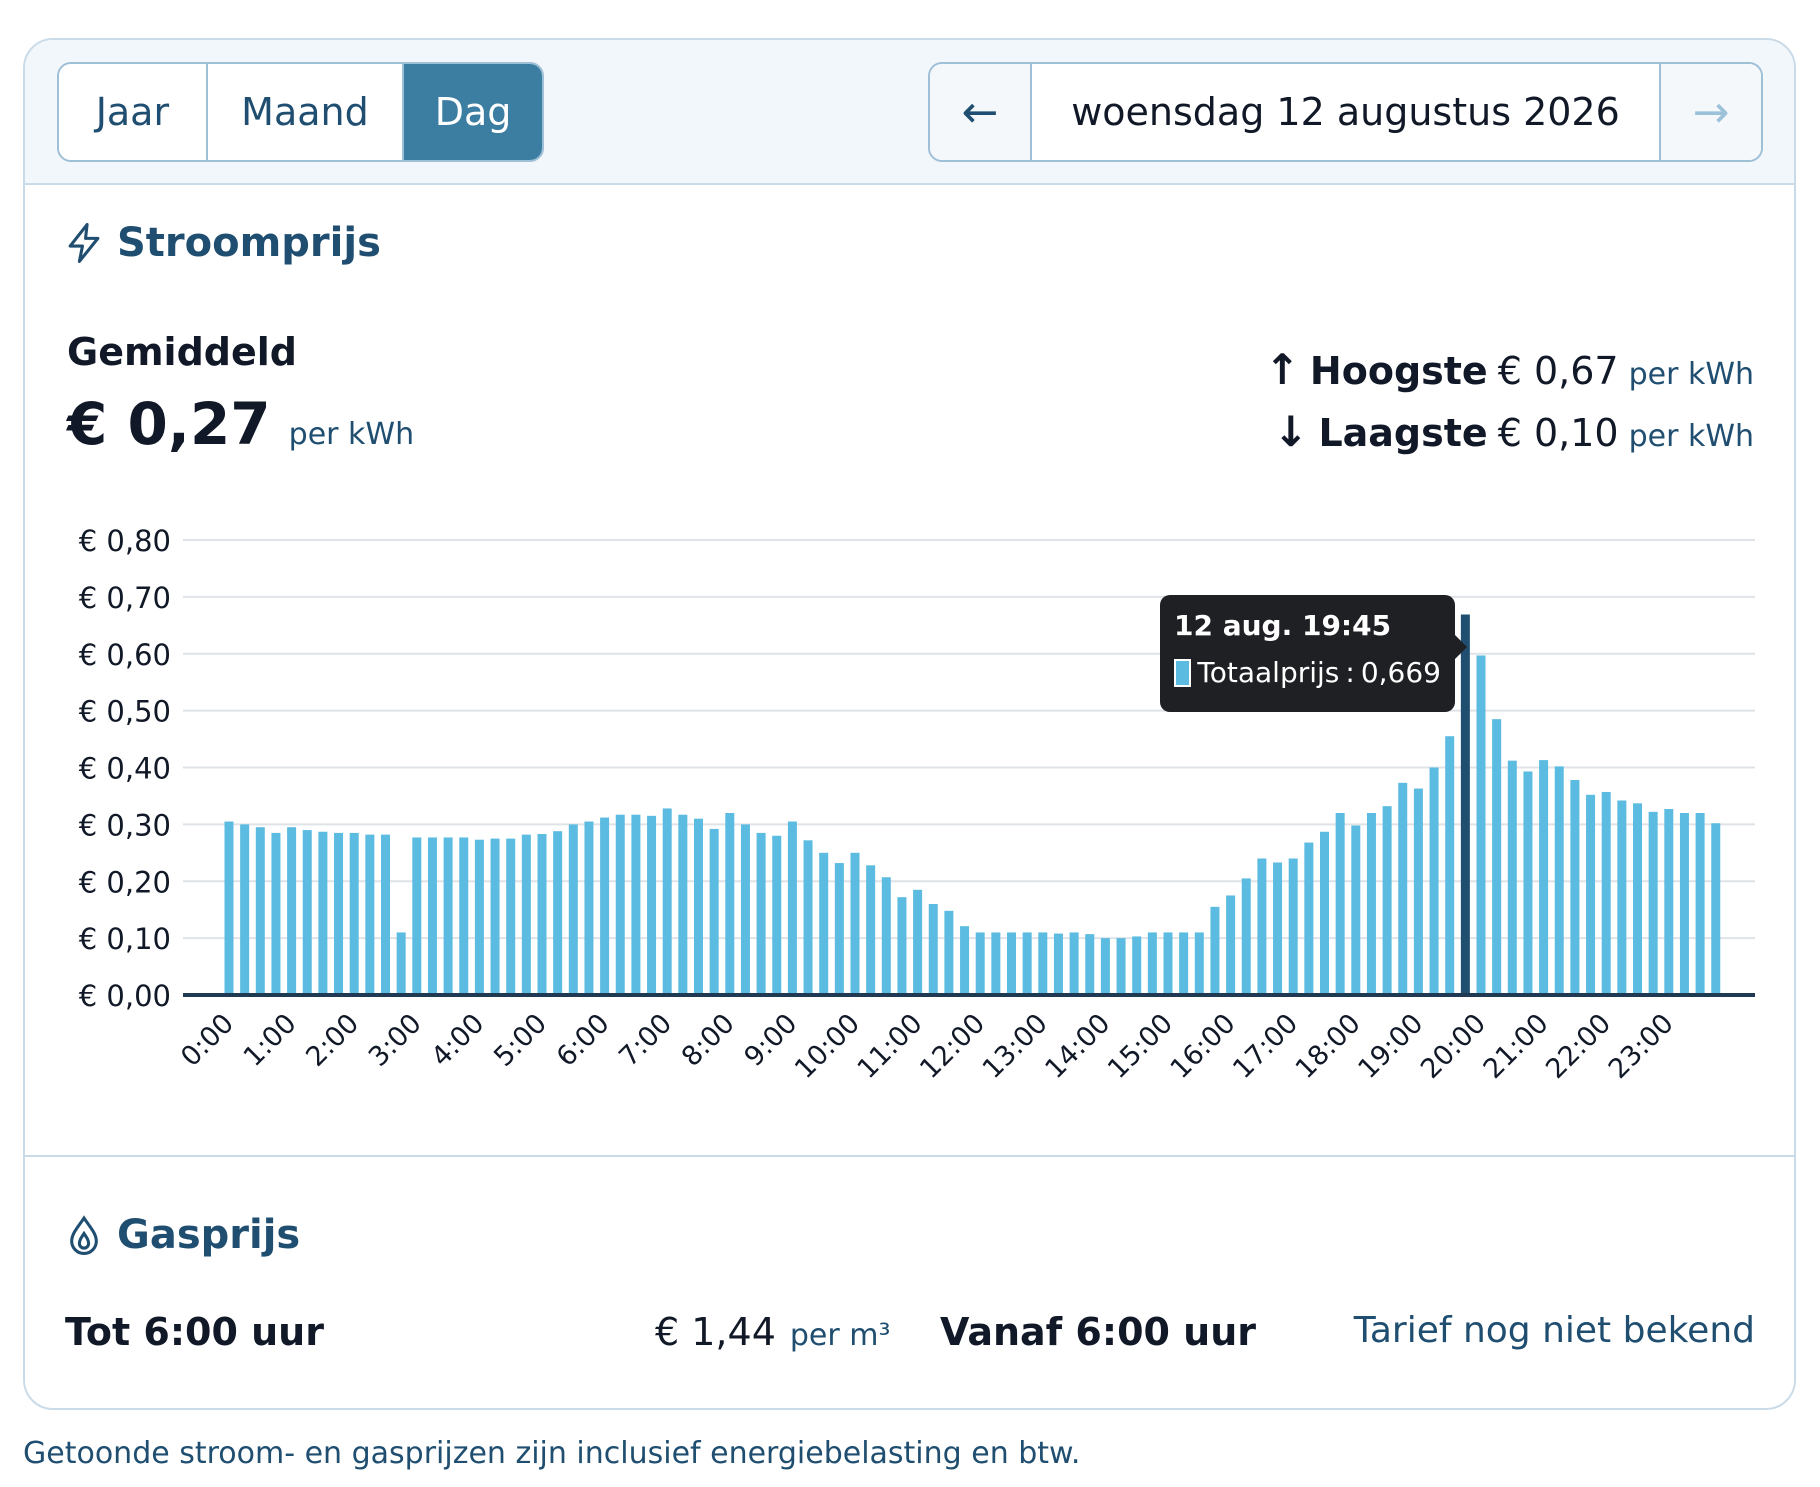 This screenshot has height=1487, width=1820. What do you see at coordinates (583, 1040) in the screenshot?
I see `x-tick-label: 6:00` at bounding box center [583, 1040].